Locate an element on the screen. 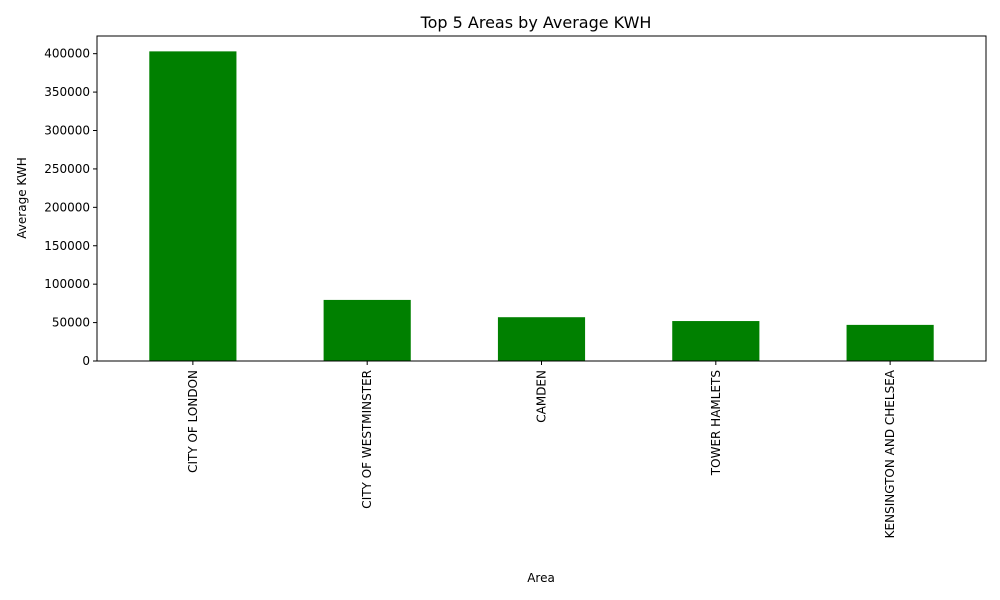  x-tick-label-1: CITY OF WESTMINSTER is located at coordinates (367, 439).